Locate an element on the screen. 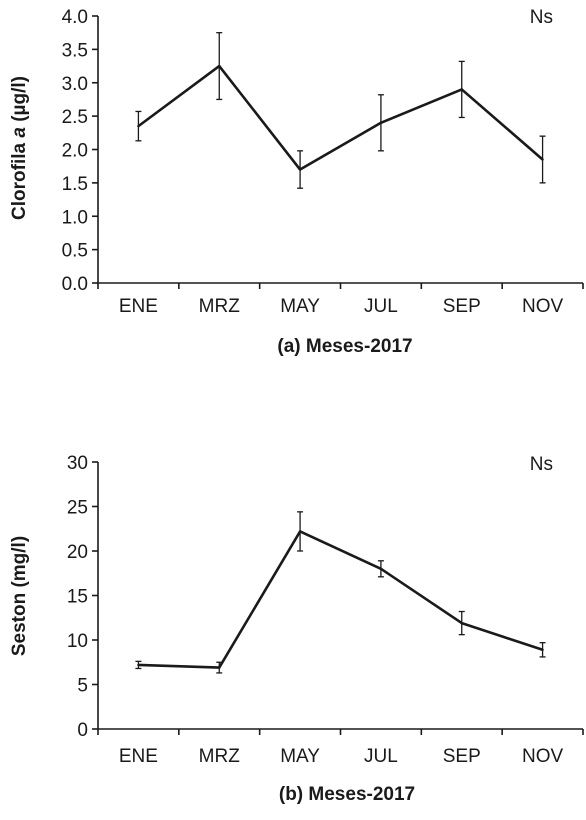  chart-a-x-tick-label: ENE is located at coordinates (138, 306).